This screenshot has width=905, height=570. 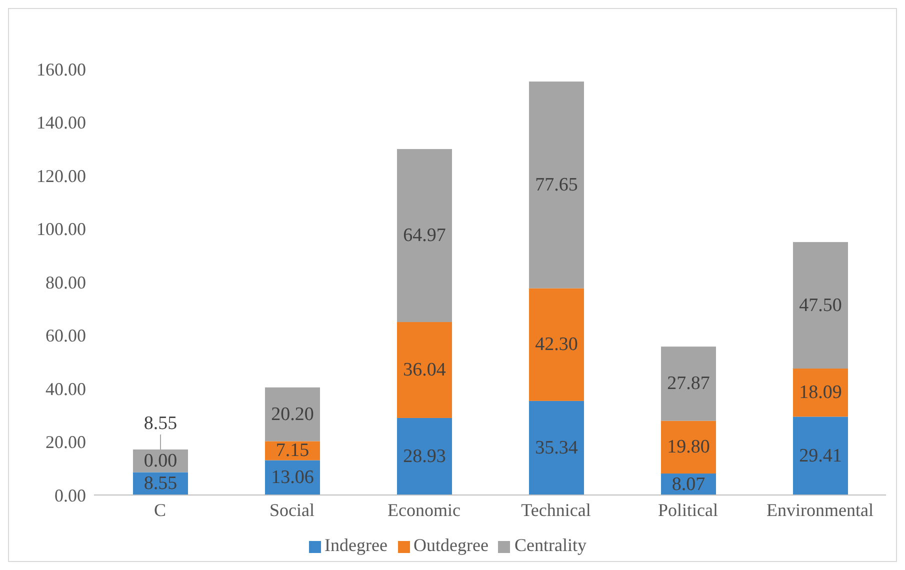 What do you see at coordinates (292, 510) in the screenshot?
I see `x-tick-label: Social` at bounding box center [292, 510].